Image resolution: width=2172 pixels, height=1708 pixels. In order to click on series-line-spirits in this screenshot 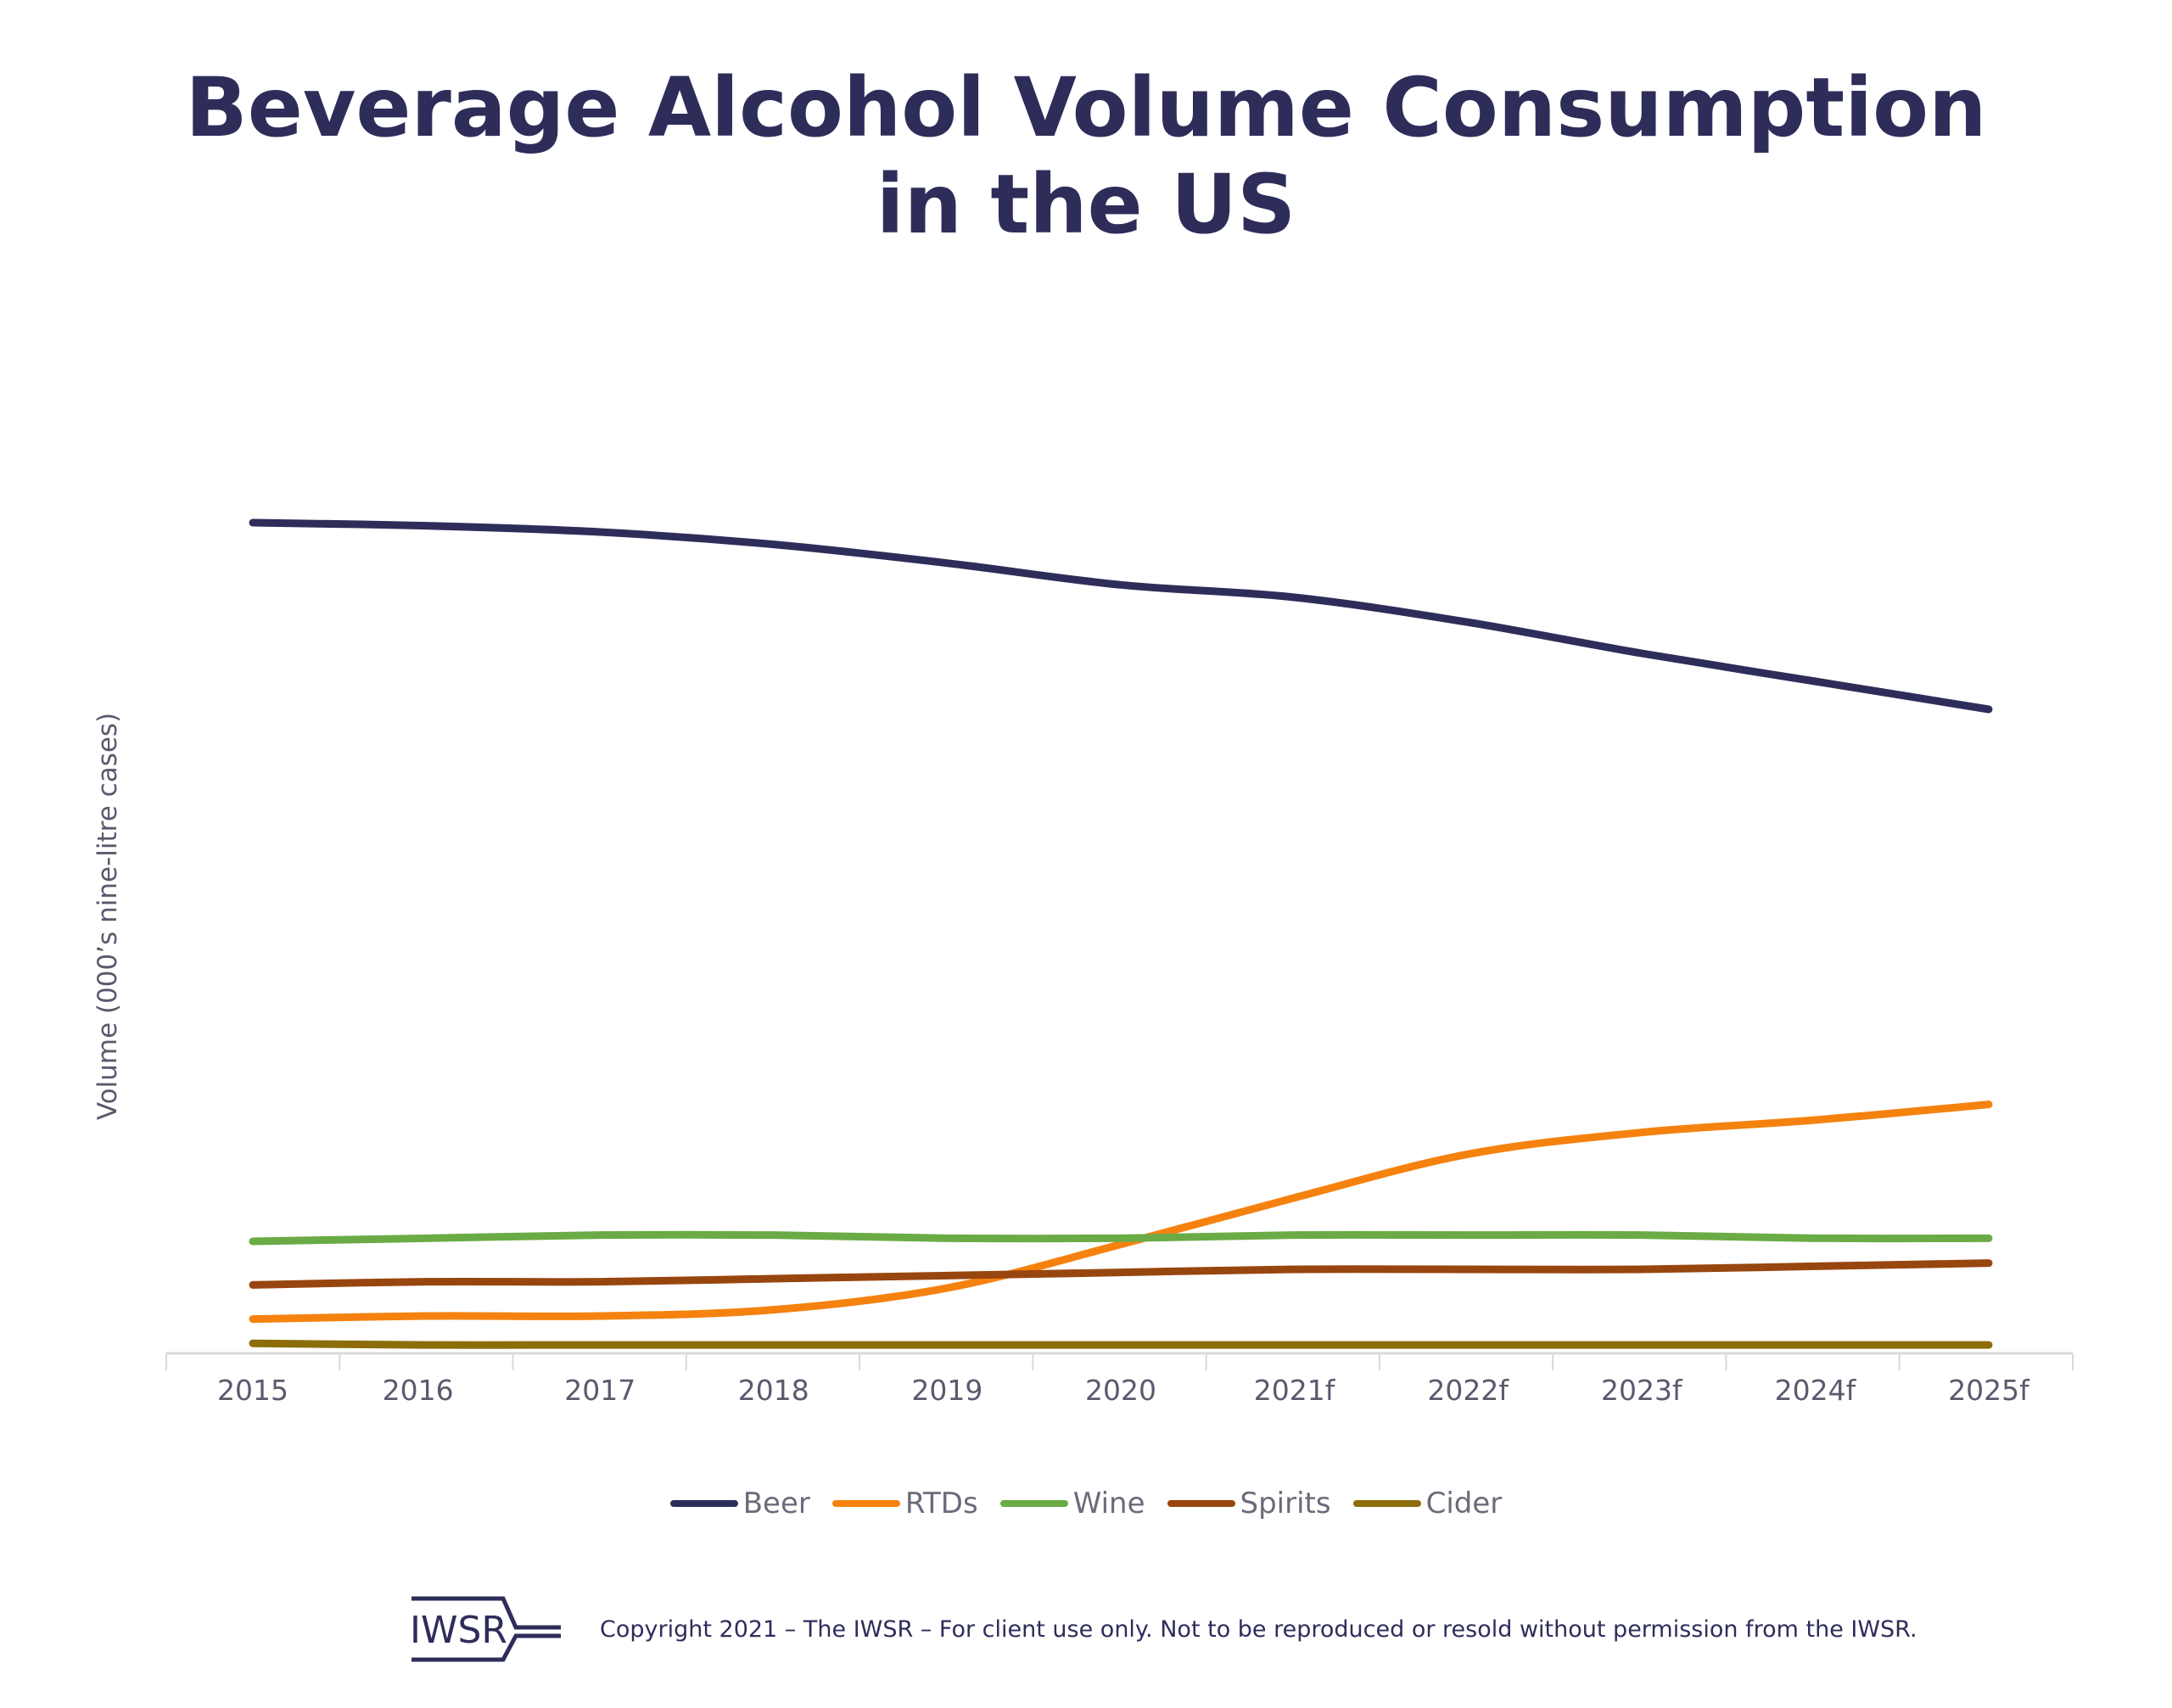, I will do `click(1121, 1274)`.